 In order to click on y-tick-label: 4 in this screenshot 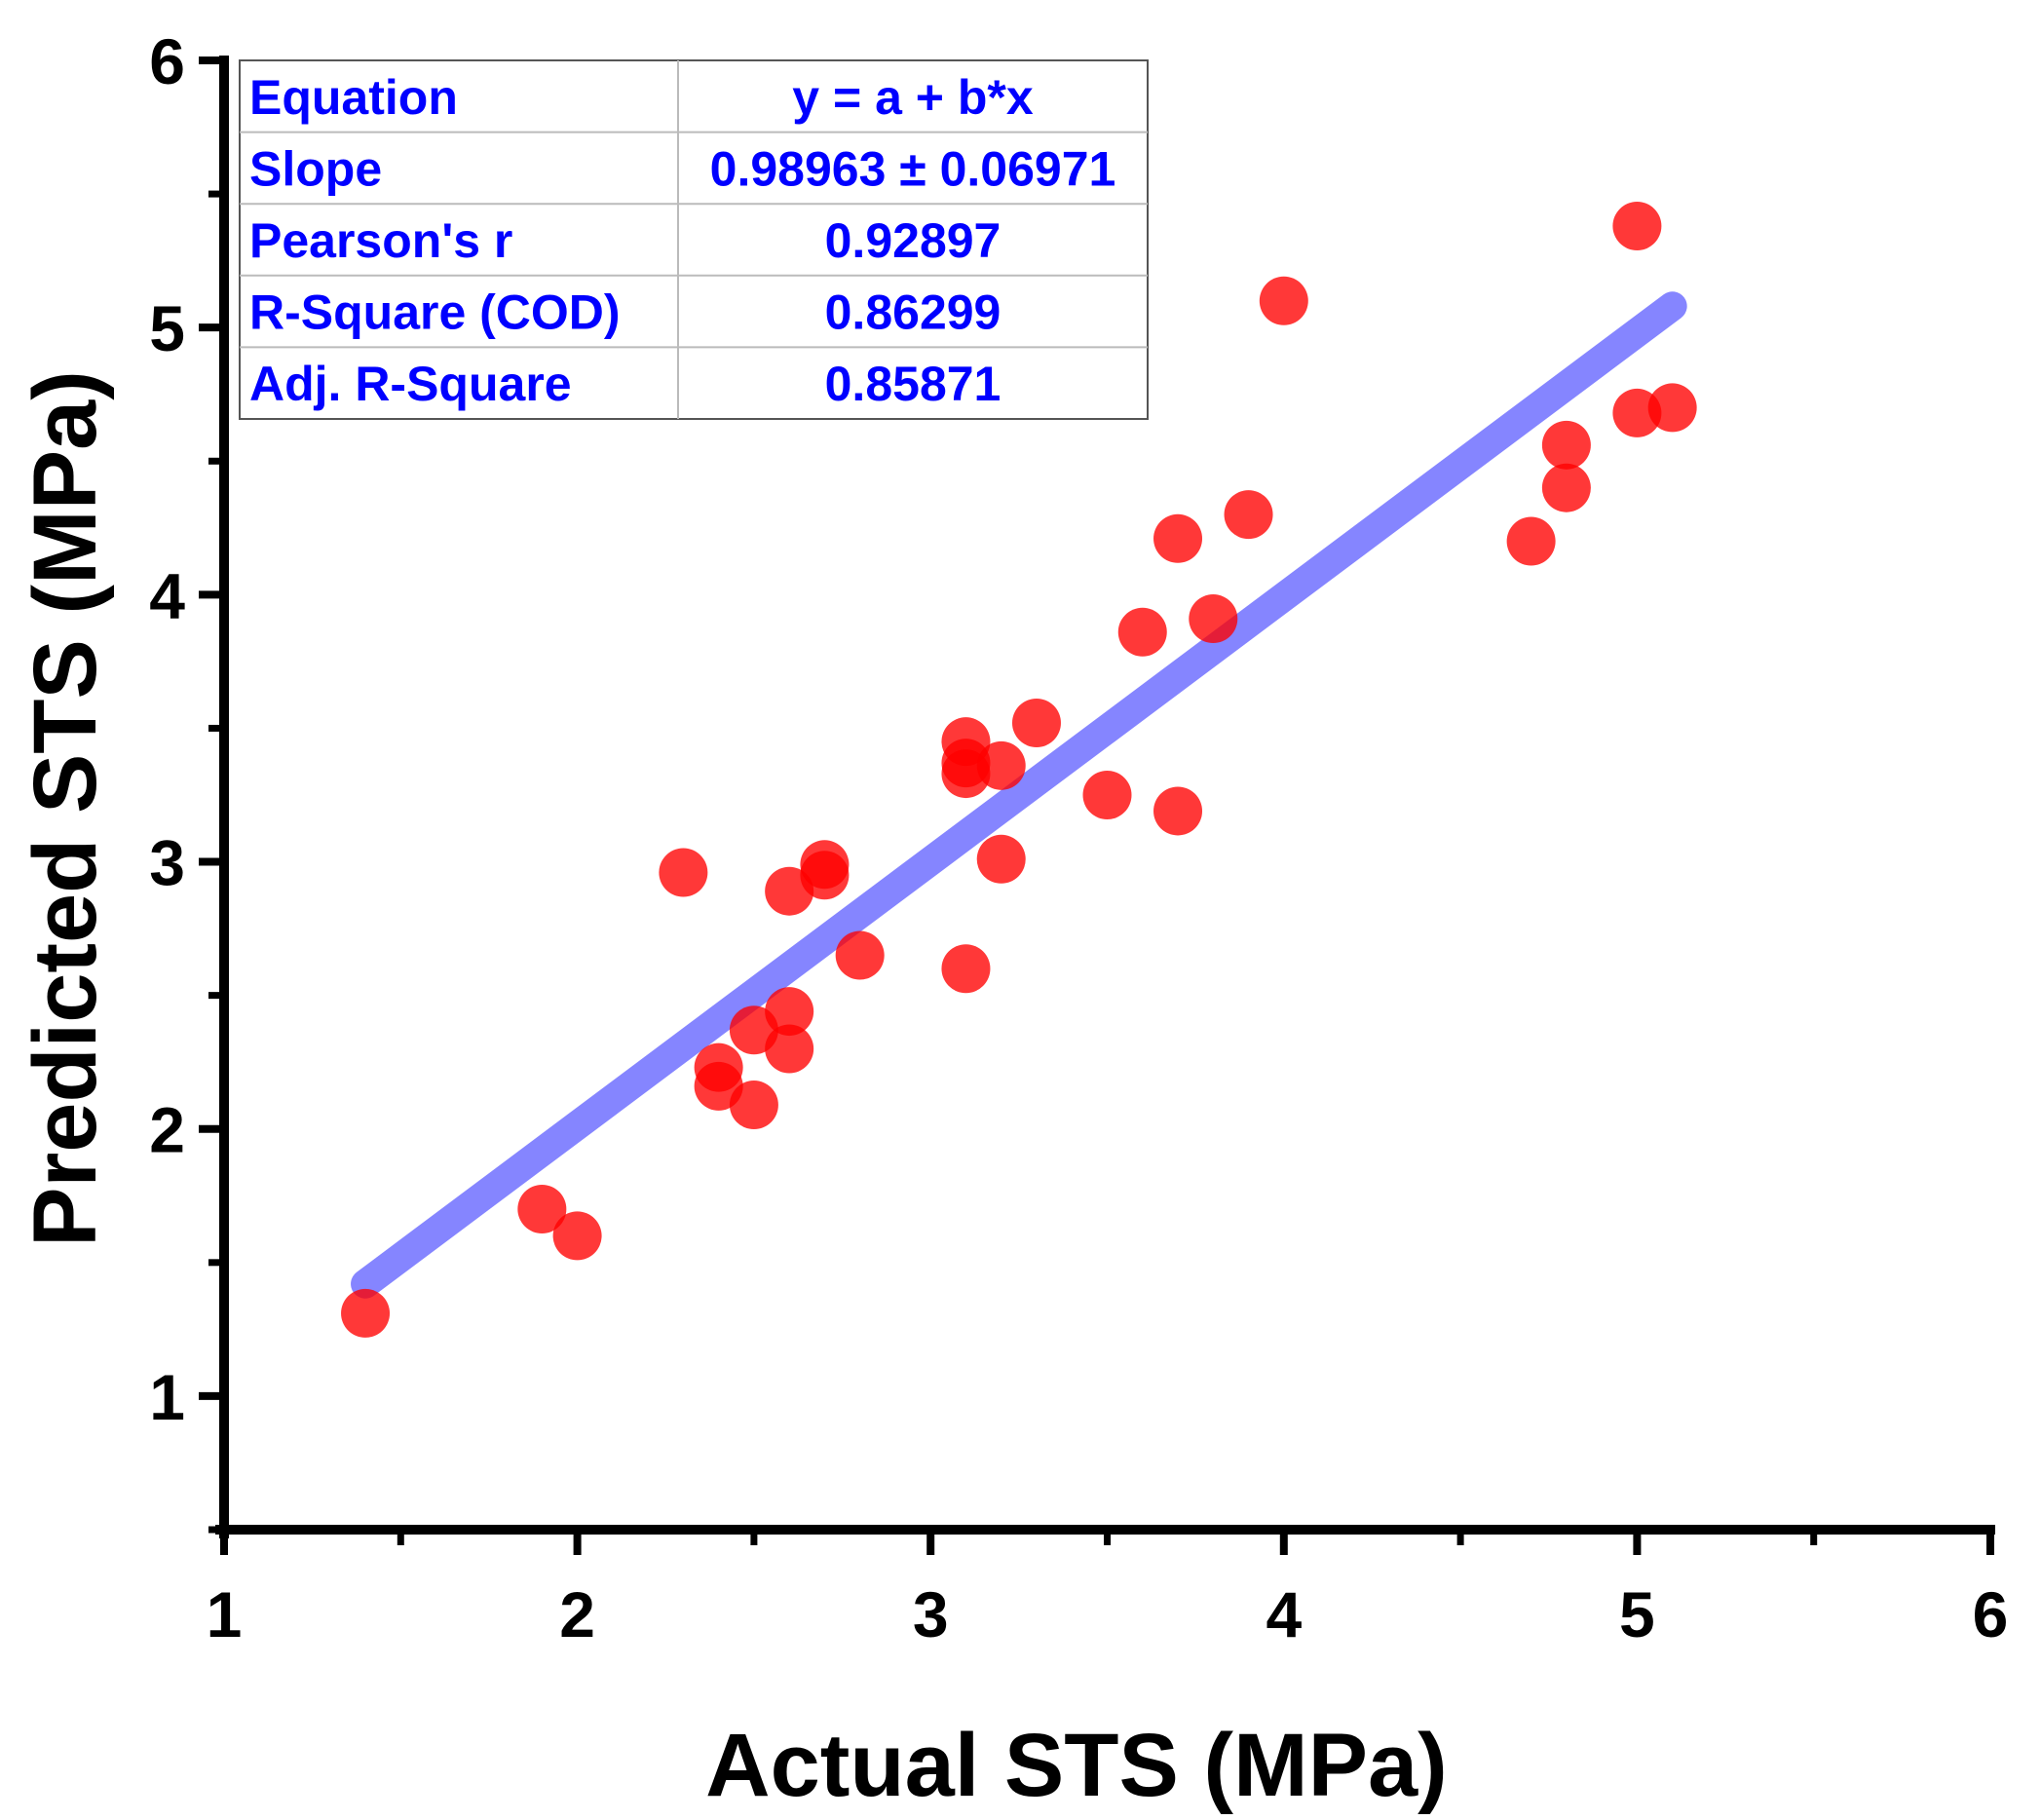, I will do `click(167, 595)`.